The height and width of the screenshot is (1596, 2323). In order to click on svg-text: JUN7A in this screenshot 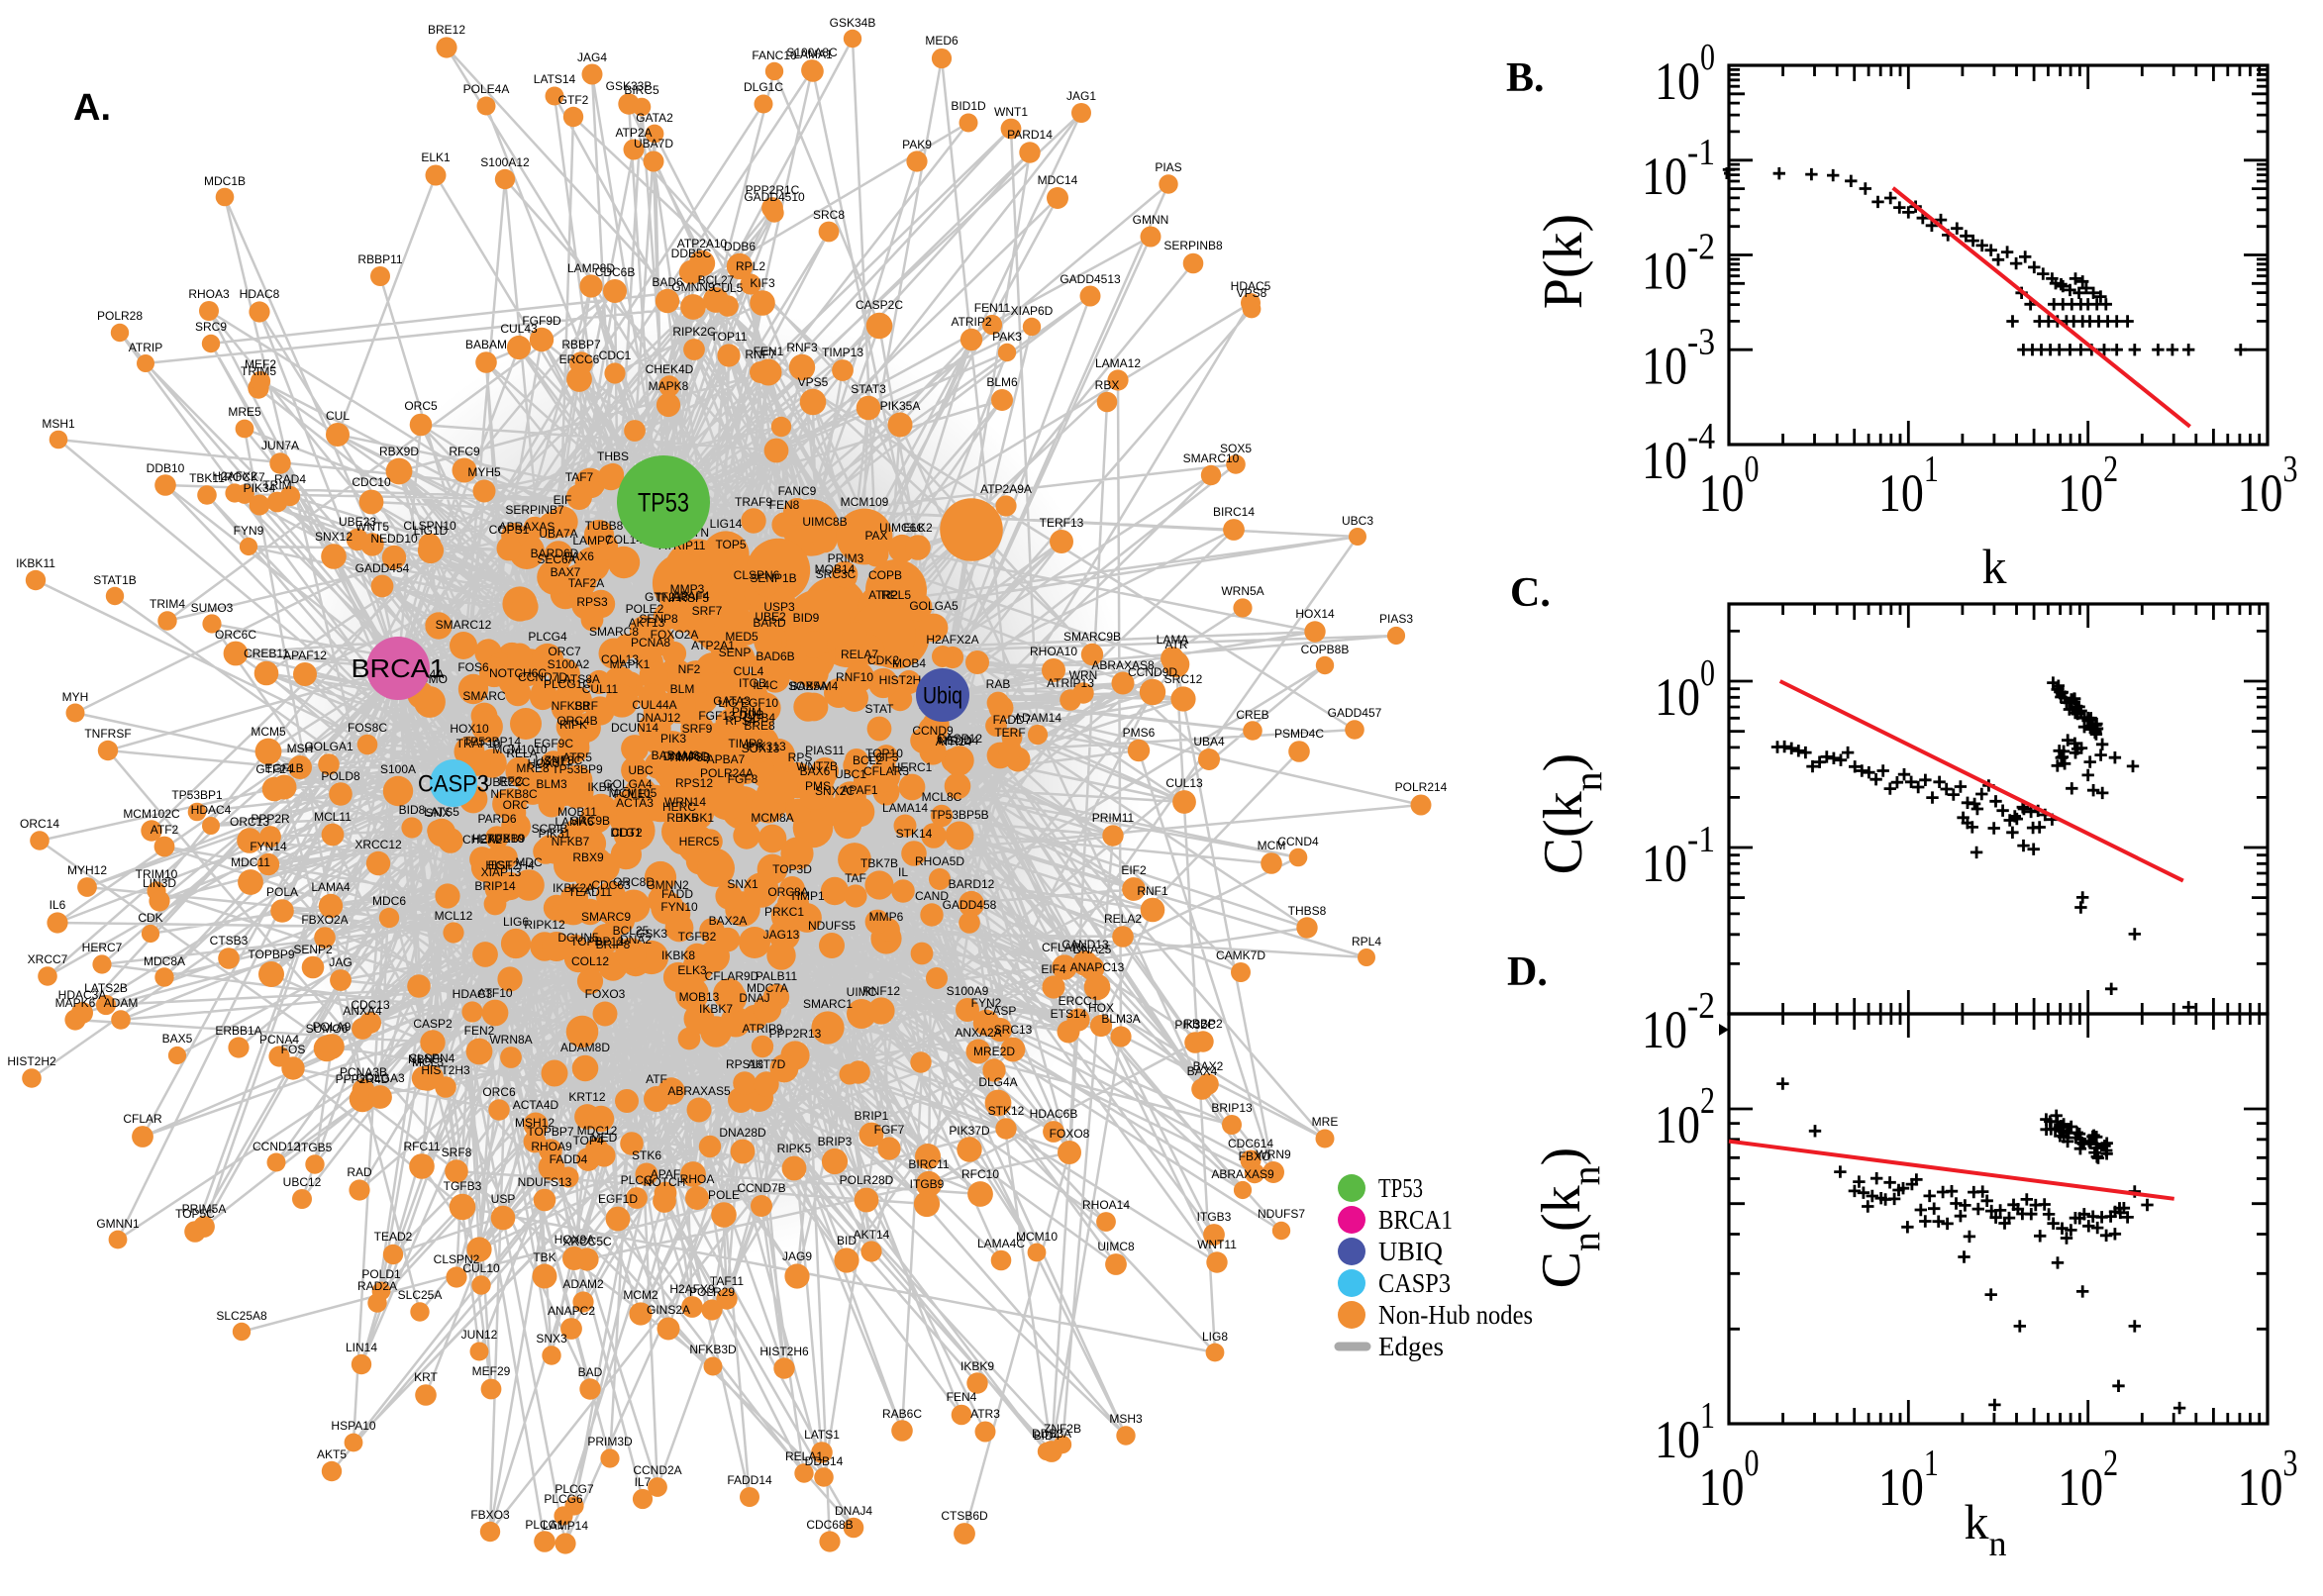, I will do `click(280, 445)`.